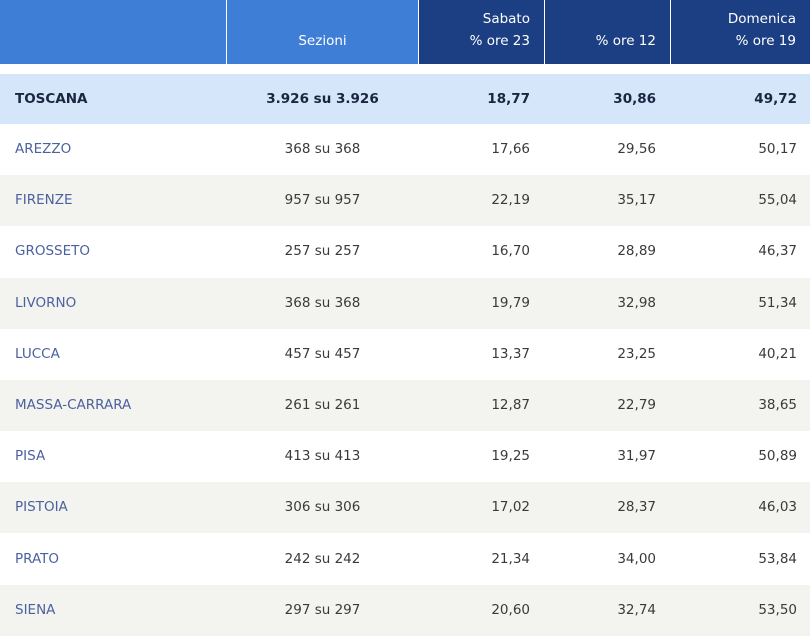 This screenshot has width=810, height=639. Describe the element at coordinates (405, 559) in the screenshot. I see `table-row: PRATO 242 su 242 21,34 34,00 53,84` at that location.